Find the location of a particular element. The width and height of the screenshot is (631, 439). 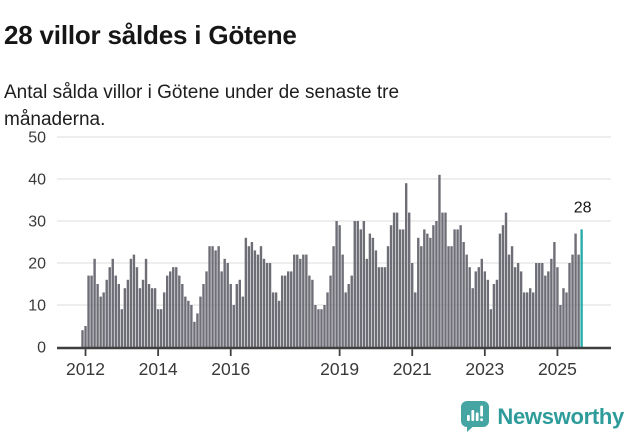

newsworthy-logo-icon is located at coordinates (475, 416).